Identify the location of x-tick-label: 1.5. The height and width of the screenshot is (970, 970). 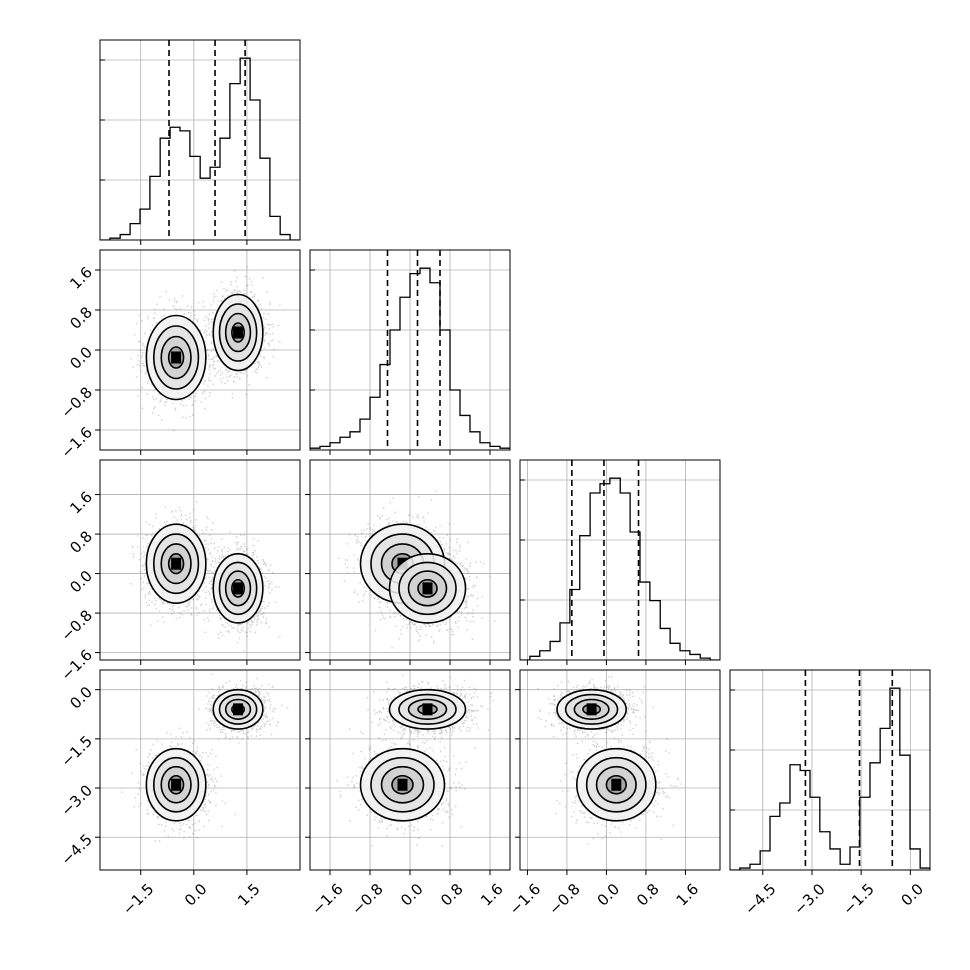
(249, 895).